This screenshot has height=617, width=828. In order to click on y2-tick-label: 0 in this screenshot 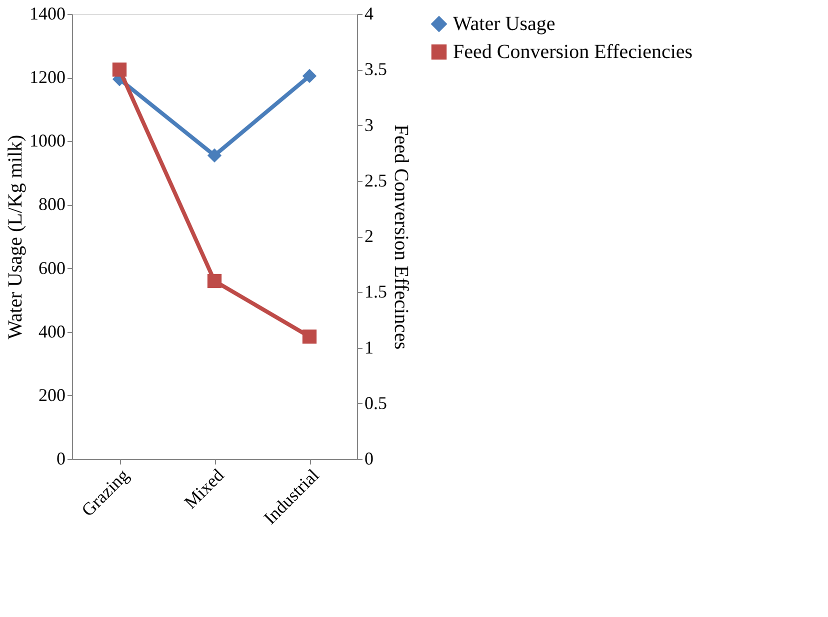, I will do `click(369, 458)`.